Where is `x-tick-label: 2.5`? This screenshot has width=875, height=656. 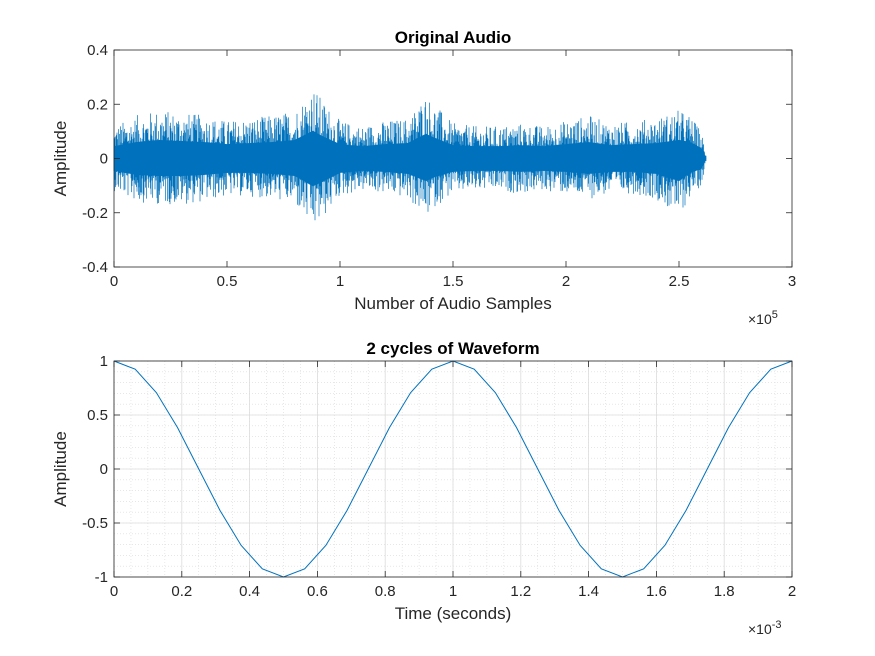 x-tick-label: 2.5 is located at coordinates (679, 281).